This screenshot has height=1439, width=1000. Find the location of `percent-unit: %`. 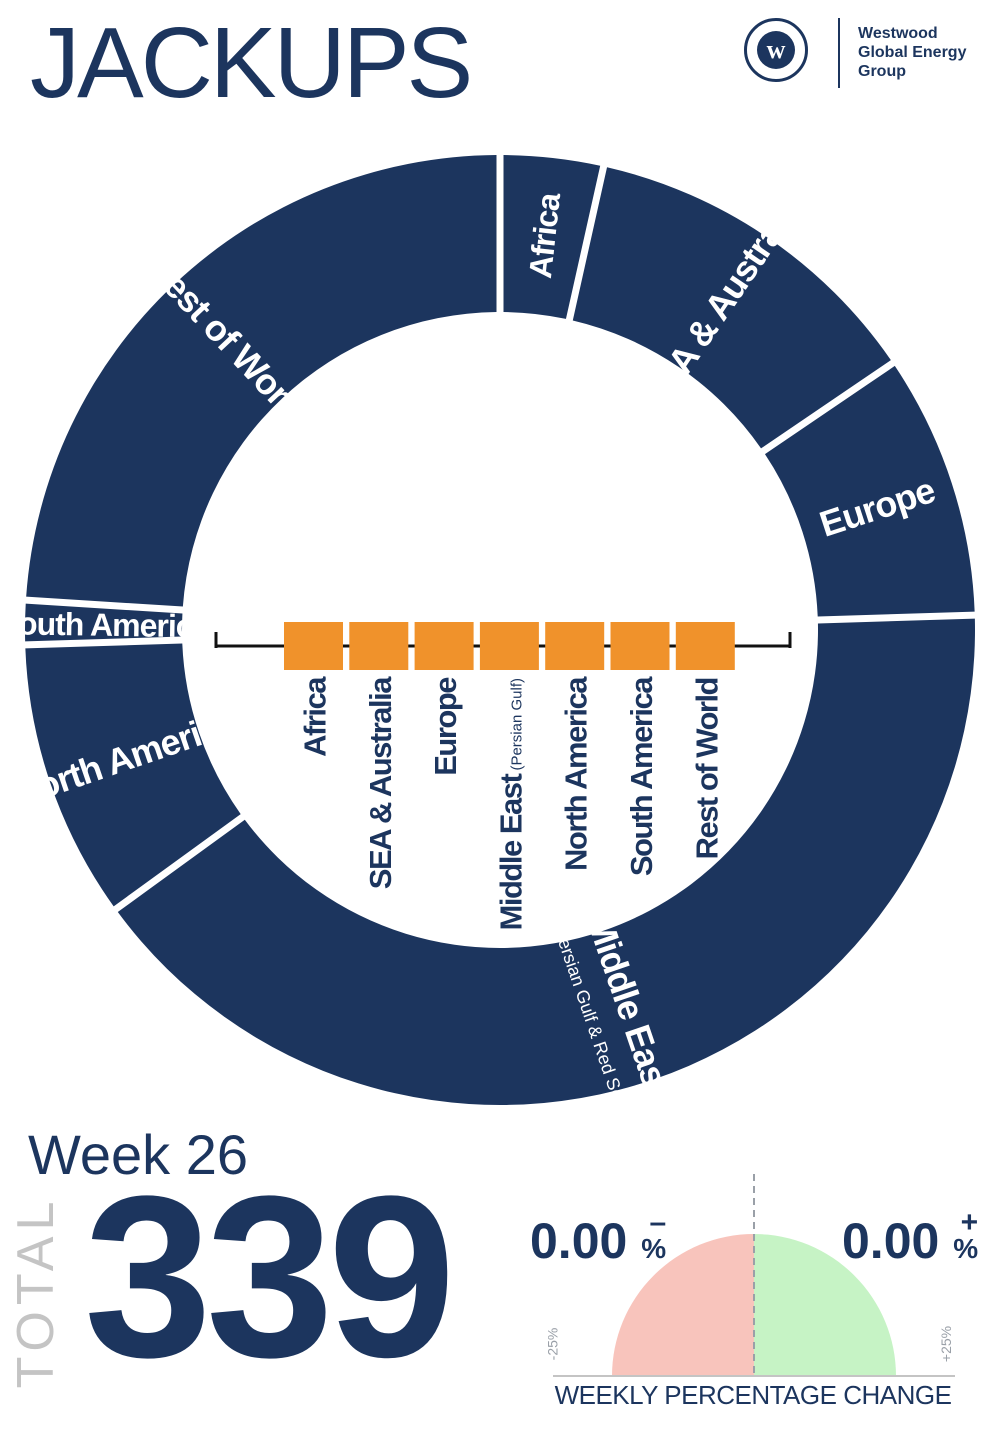

percent-unit: % is located at coordinates (966, 1248).